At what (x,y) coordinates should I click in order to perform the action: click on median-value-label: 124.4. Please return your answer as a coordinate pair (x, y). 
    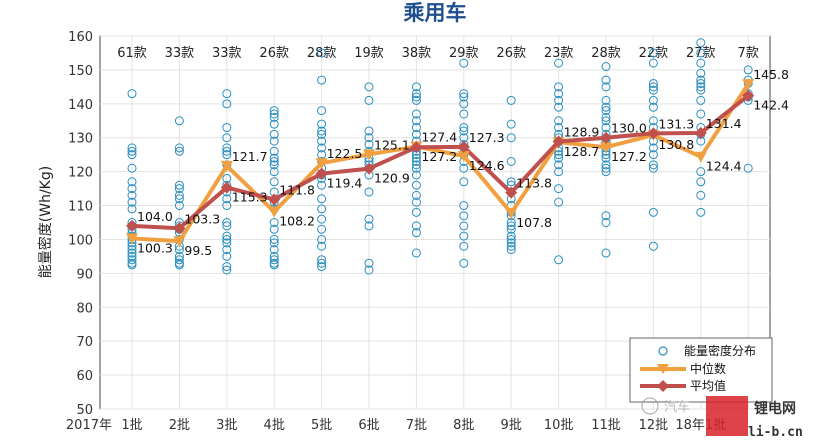
    Looking at the image, I should click on (724, 166).